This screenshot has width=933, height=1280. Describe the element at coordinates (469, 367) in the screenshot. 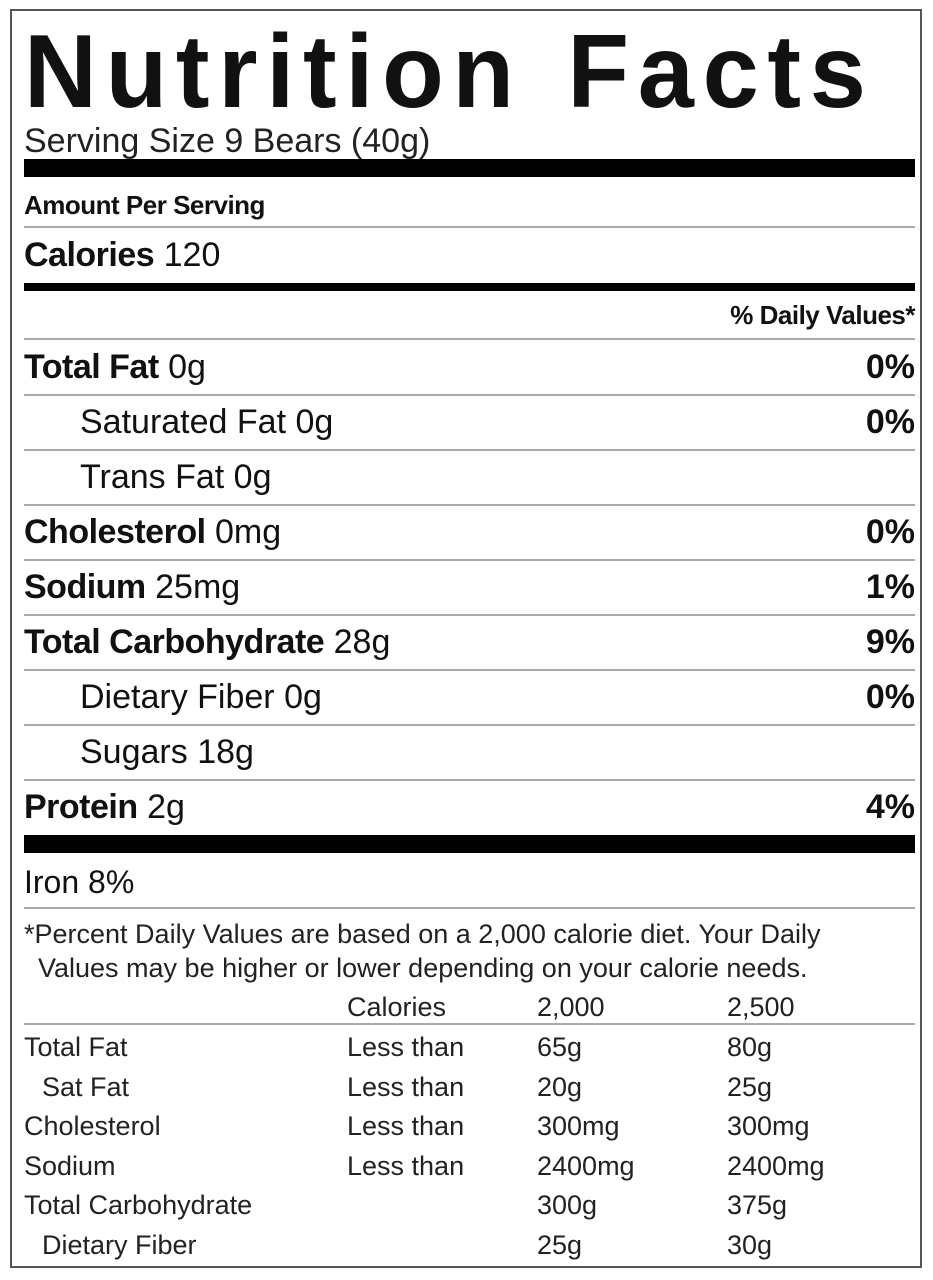

I see `nutrient-row: Total Fat 0g 0%` at that location.